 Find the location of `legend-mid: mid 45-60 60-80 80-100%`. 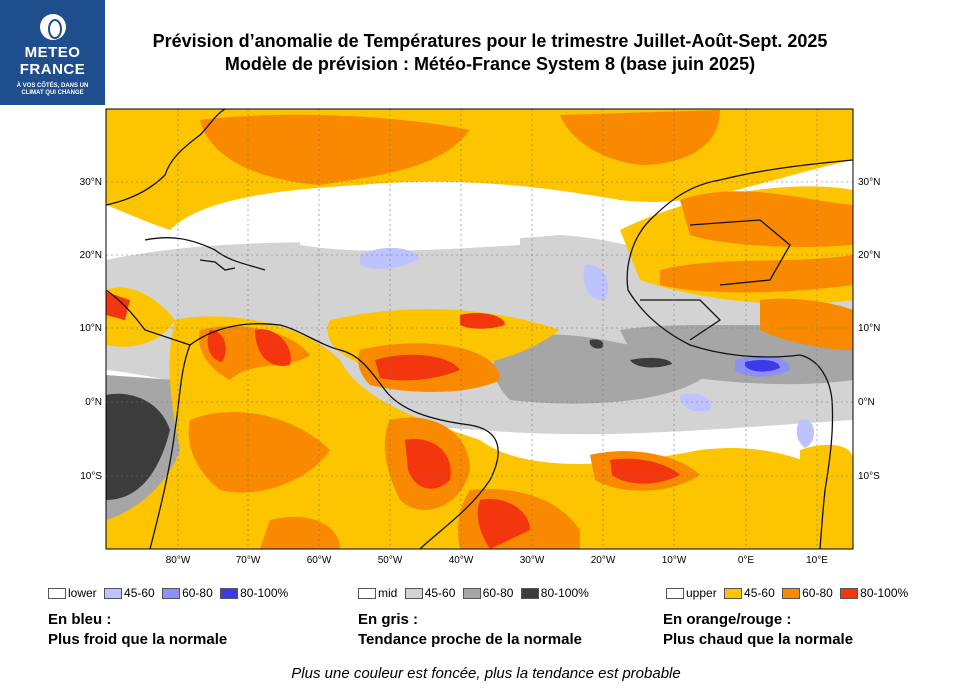

legend-mid: mid 45-60 60-80 80-100% is located at coordinates (475, 593).